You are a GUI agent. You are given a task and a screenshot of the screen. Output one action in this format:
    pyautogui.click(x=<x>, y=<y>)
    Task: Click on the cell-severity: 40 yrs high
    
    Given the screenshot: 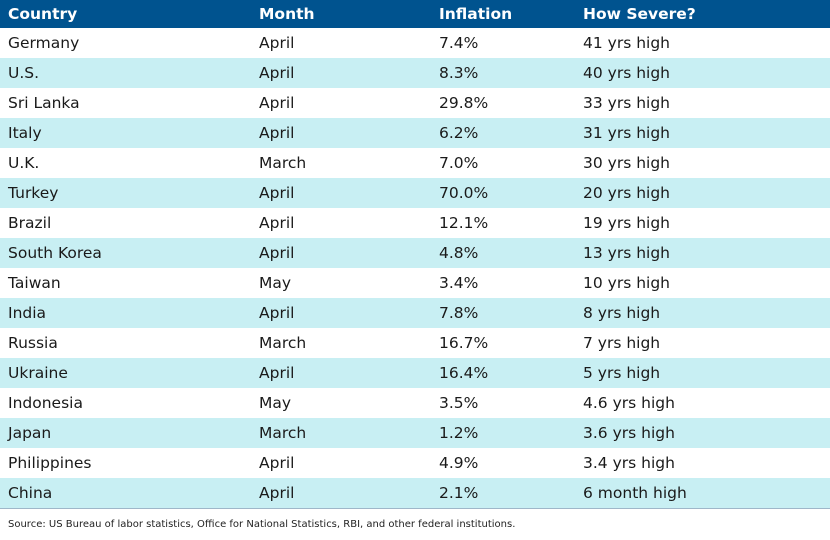 What is the action you would take?
    pyautogui.click(x=626, y=73)
    